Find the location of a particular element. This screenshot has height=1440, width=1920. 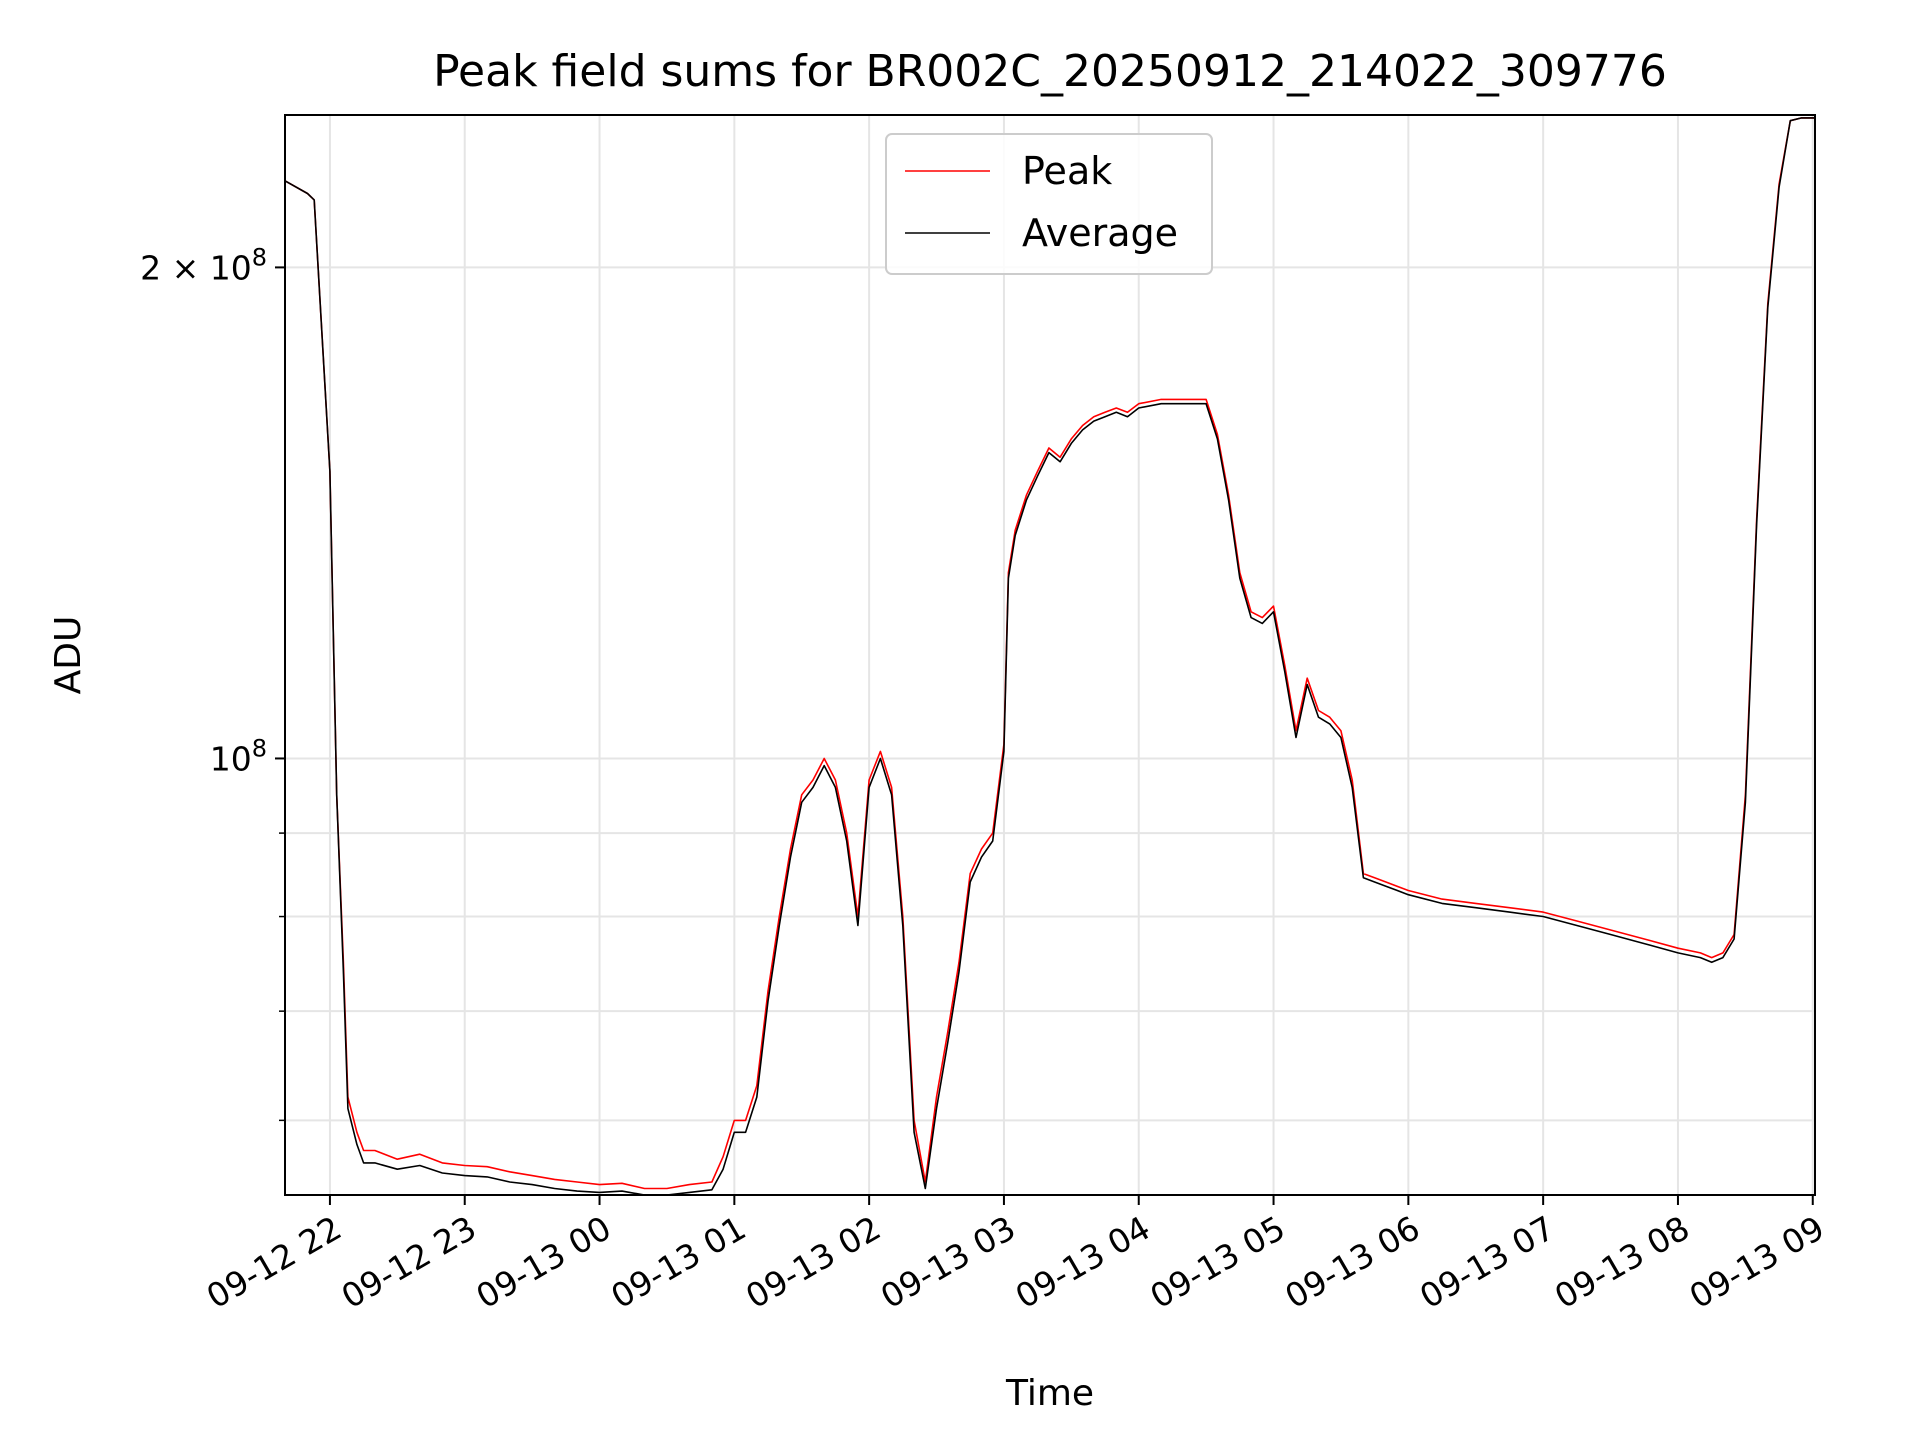

legend-box is located at coordinates (1049, 204).